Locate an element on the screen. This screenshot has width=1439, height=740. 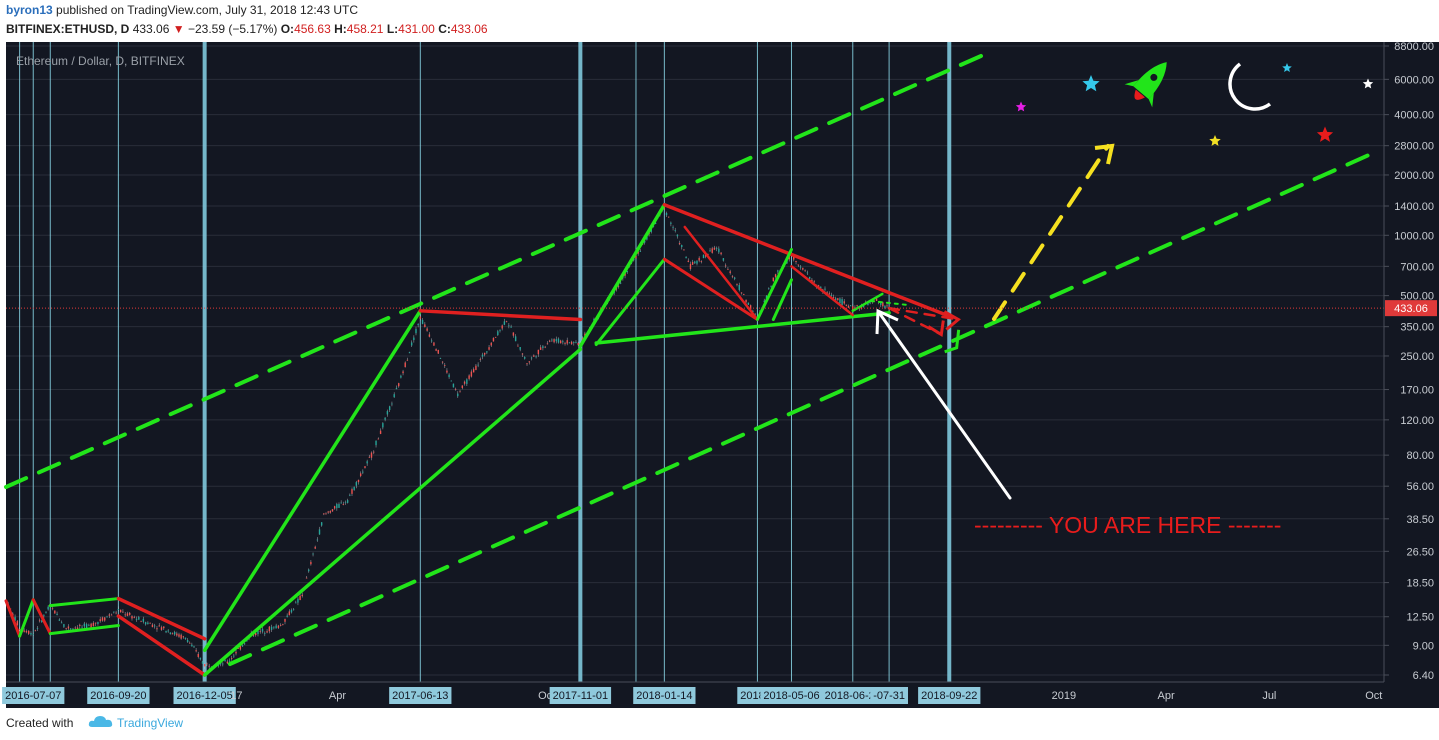
magenta-star-icon is located at coordinates (1021, 106).